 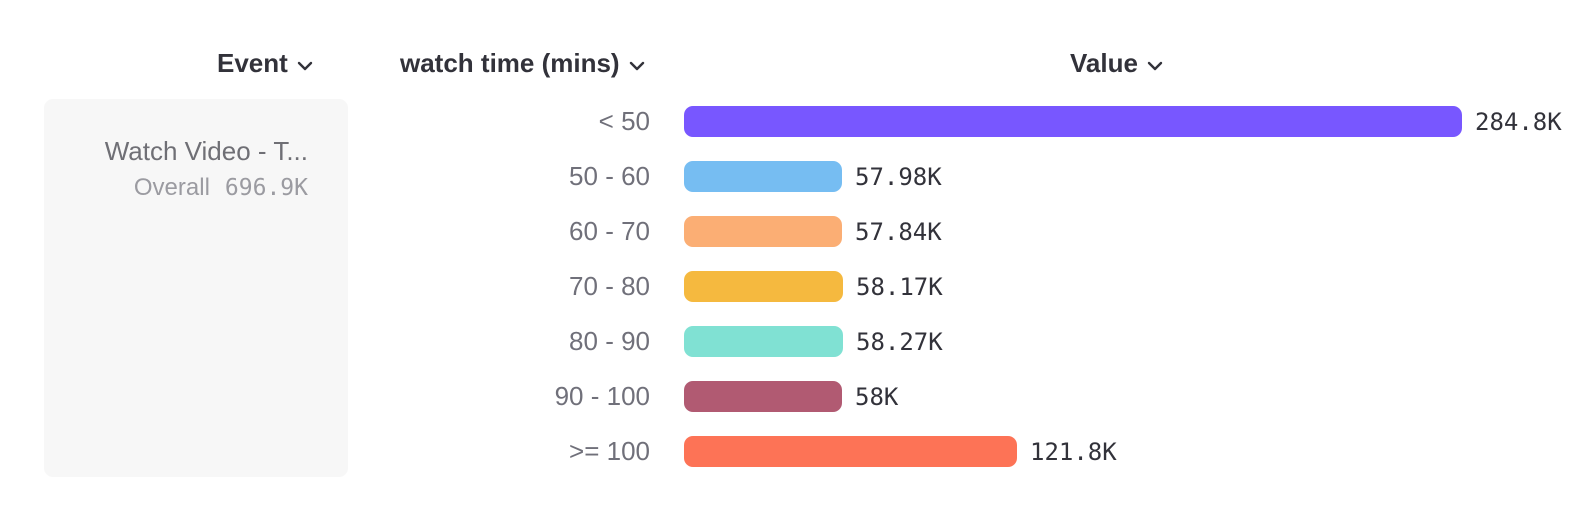 What do you see at coordinates (609, 231) in the screenshot?
I see `category-label: 60 - 70` at bounding box center [609, 231].